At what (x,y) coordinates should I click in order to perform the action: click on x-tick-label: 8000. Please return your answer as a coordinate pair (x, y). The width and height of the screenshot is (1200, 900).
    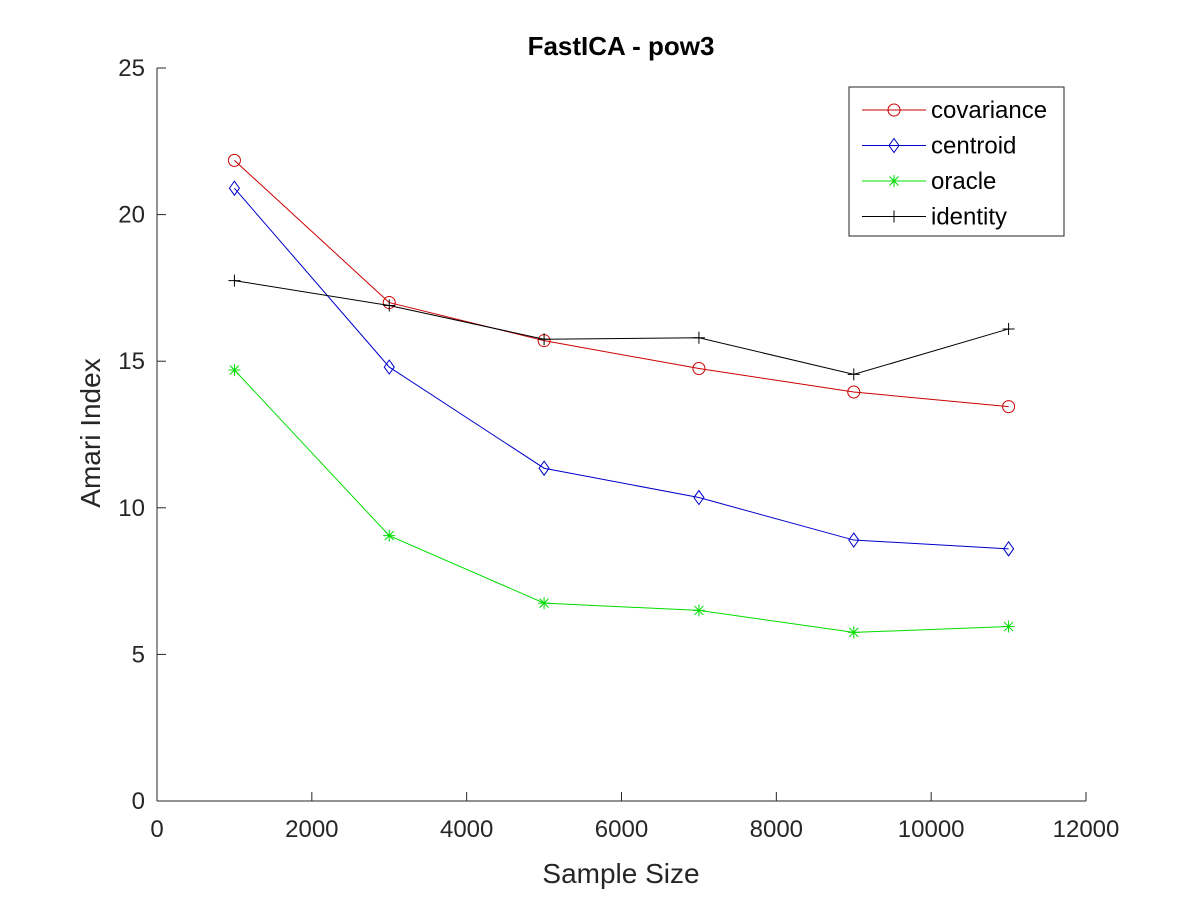
    Looking at the image, I should click on (776, 829).